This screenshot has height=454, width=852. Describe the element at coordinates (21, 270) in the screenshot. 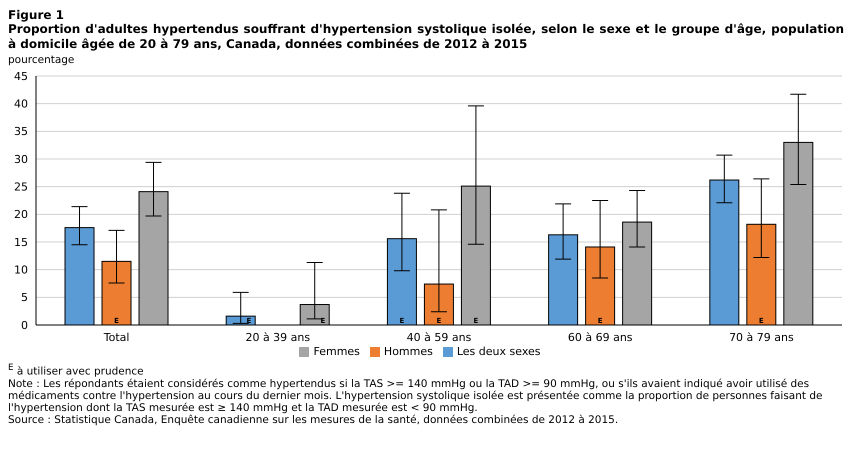

I see `y-tick-label: 10` at that location.